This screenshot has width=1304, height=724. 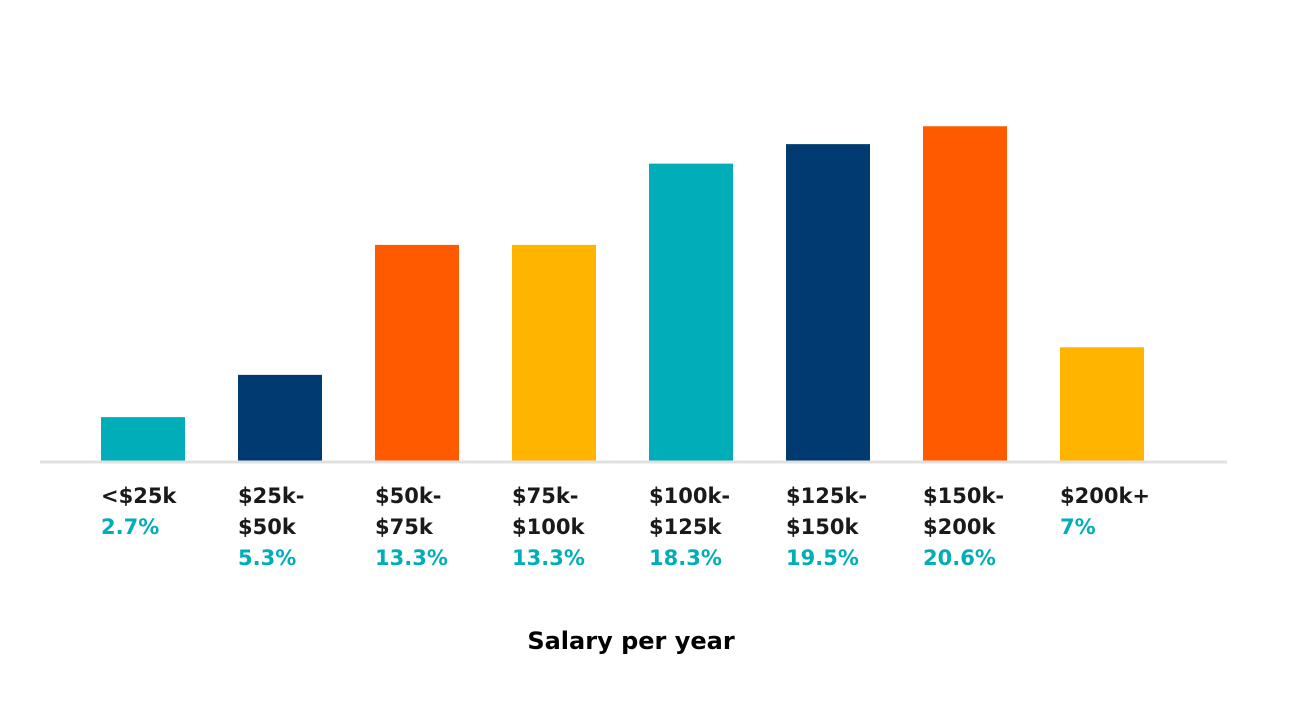 I want to click on x-tick-label-1-line-1: <$25k, so click(x=139, y=496).